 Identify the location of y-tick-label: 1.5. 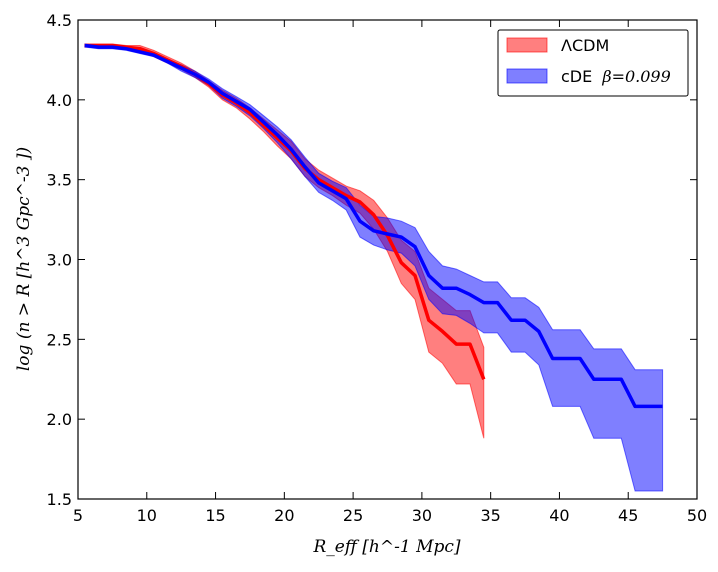
(59, 499).